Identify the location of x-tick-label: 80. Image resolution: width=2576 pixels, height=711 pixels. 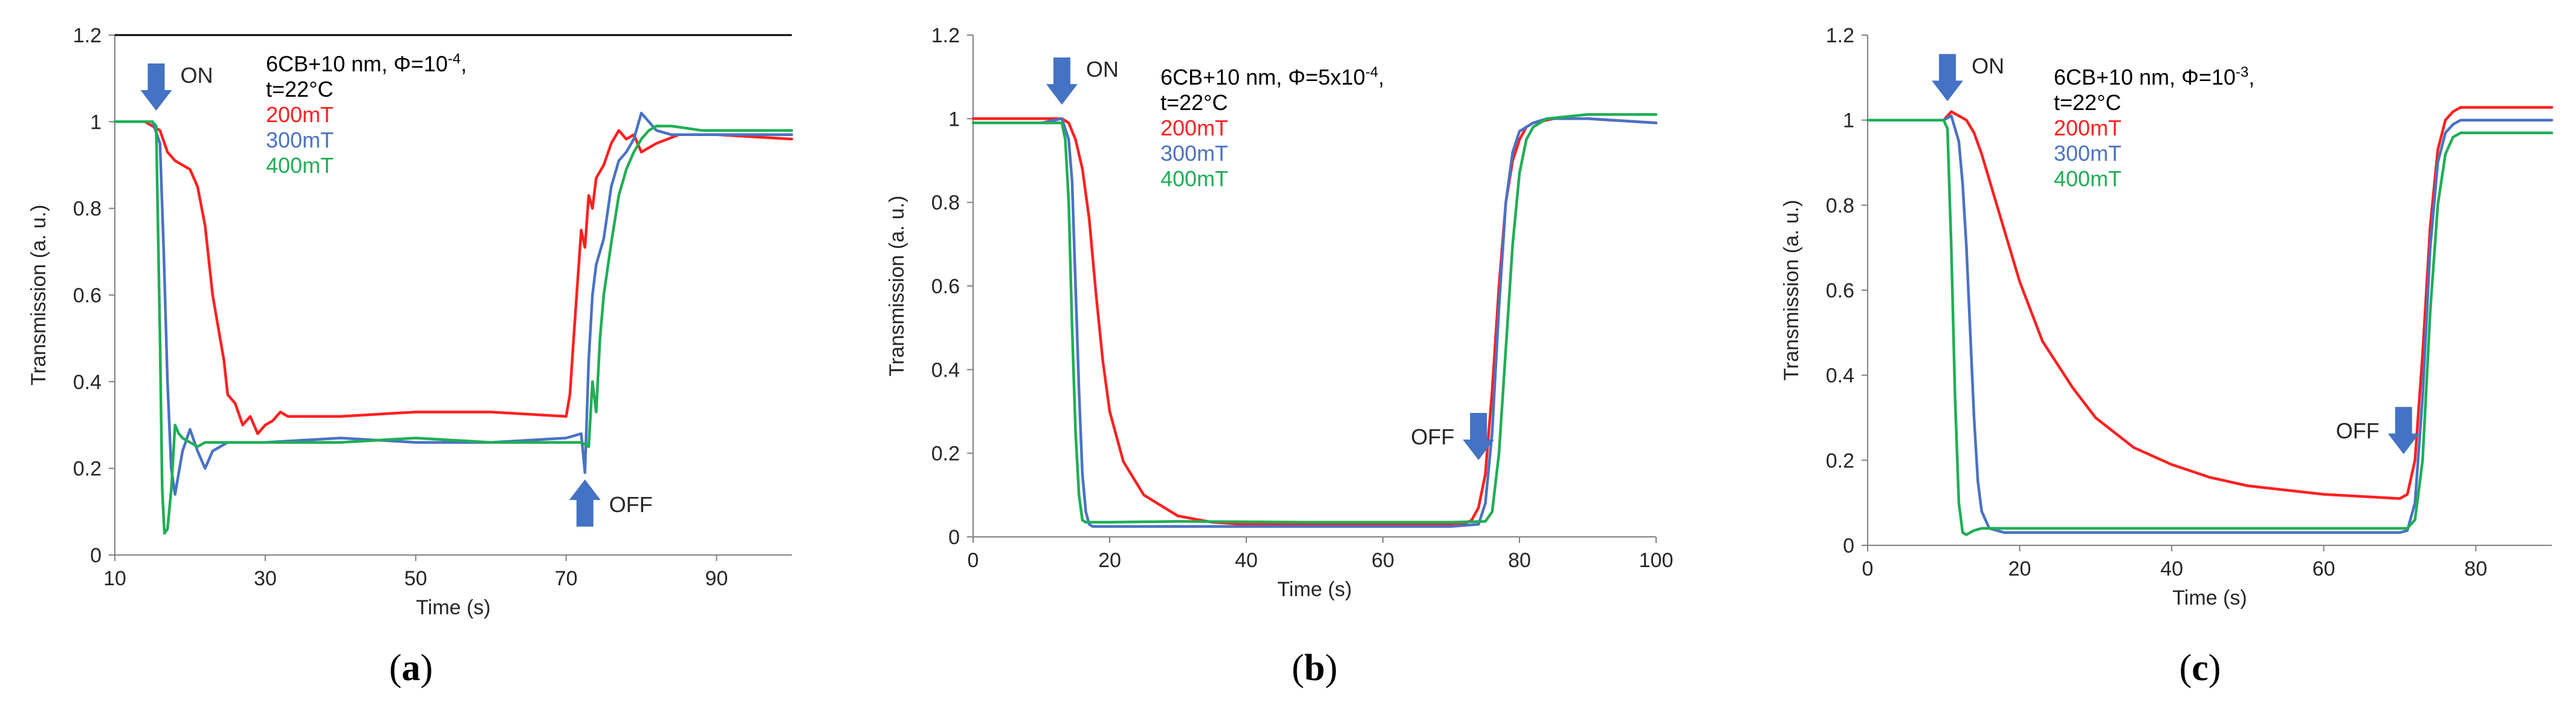
(1519, 560).